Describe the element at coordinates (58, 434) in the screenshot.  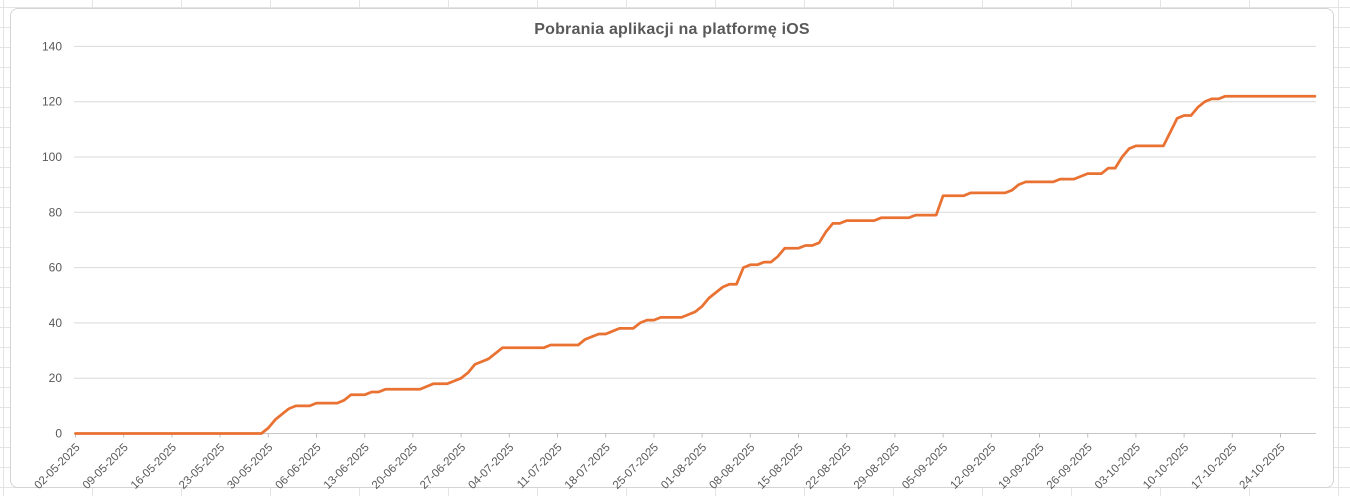
I see `y-axis-tick-label: 0` at that location.